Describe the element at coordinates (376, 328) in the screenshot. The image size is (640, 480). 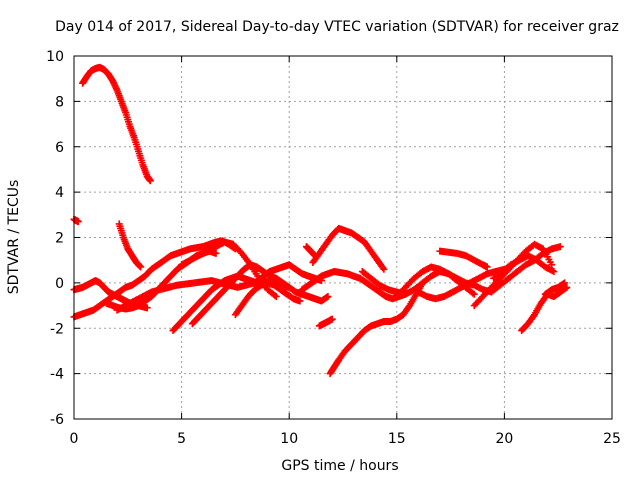
I see `series-arc-n` at that location.